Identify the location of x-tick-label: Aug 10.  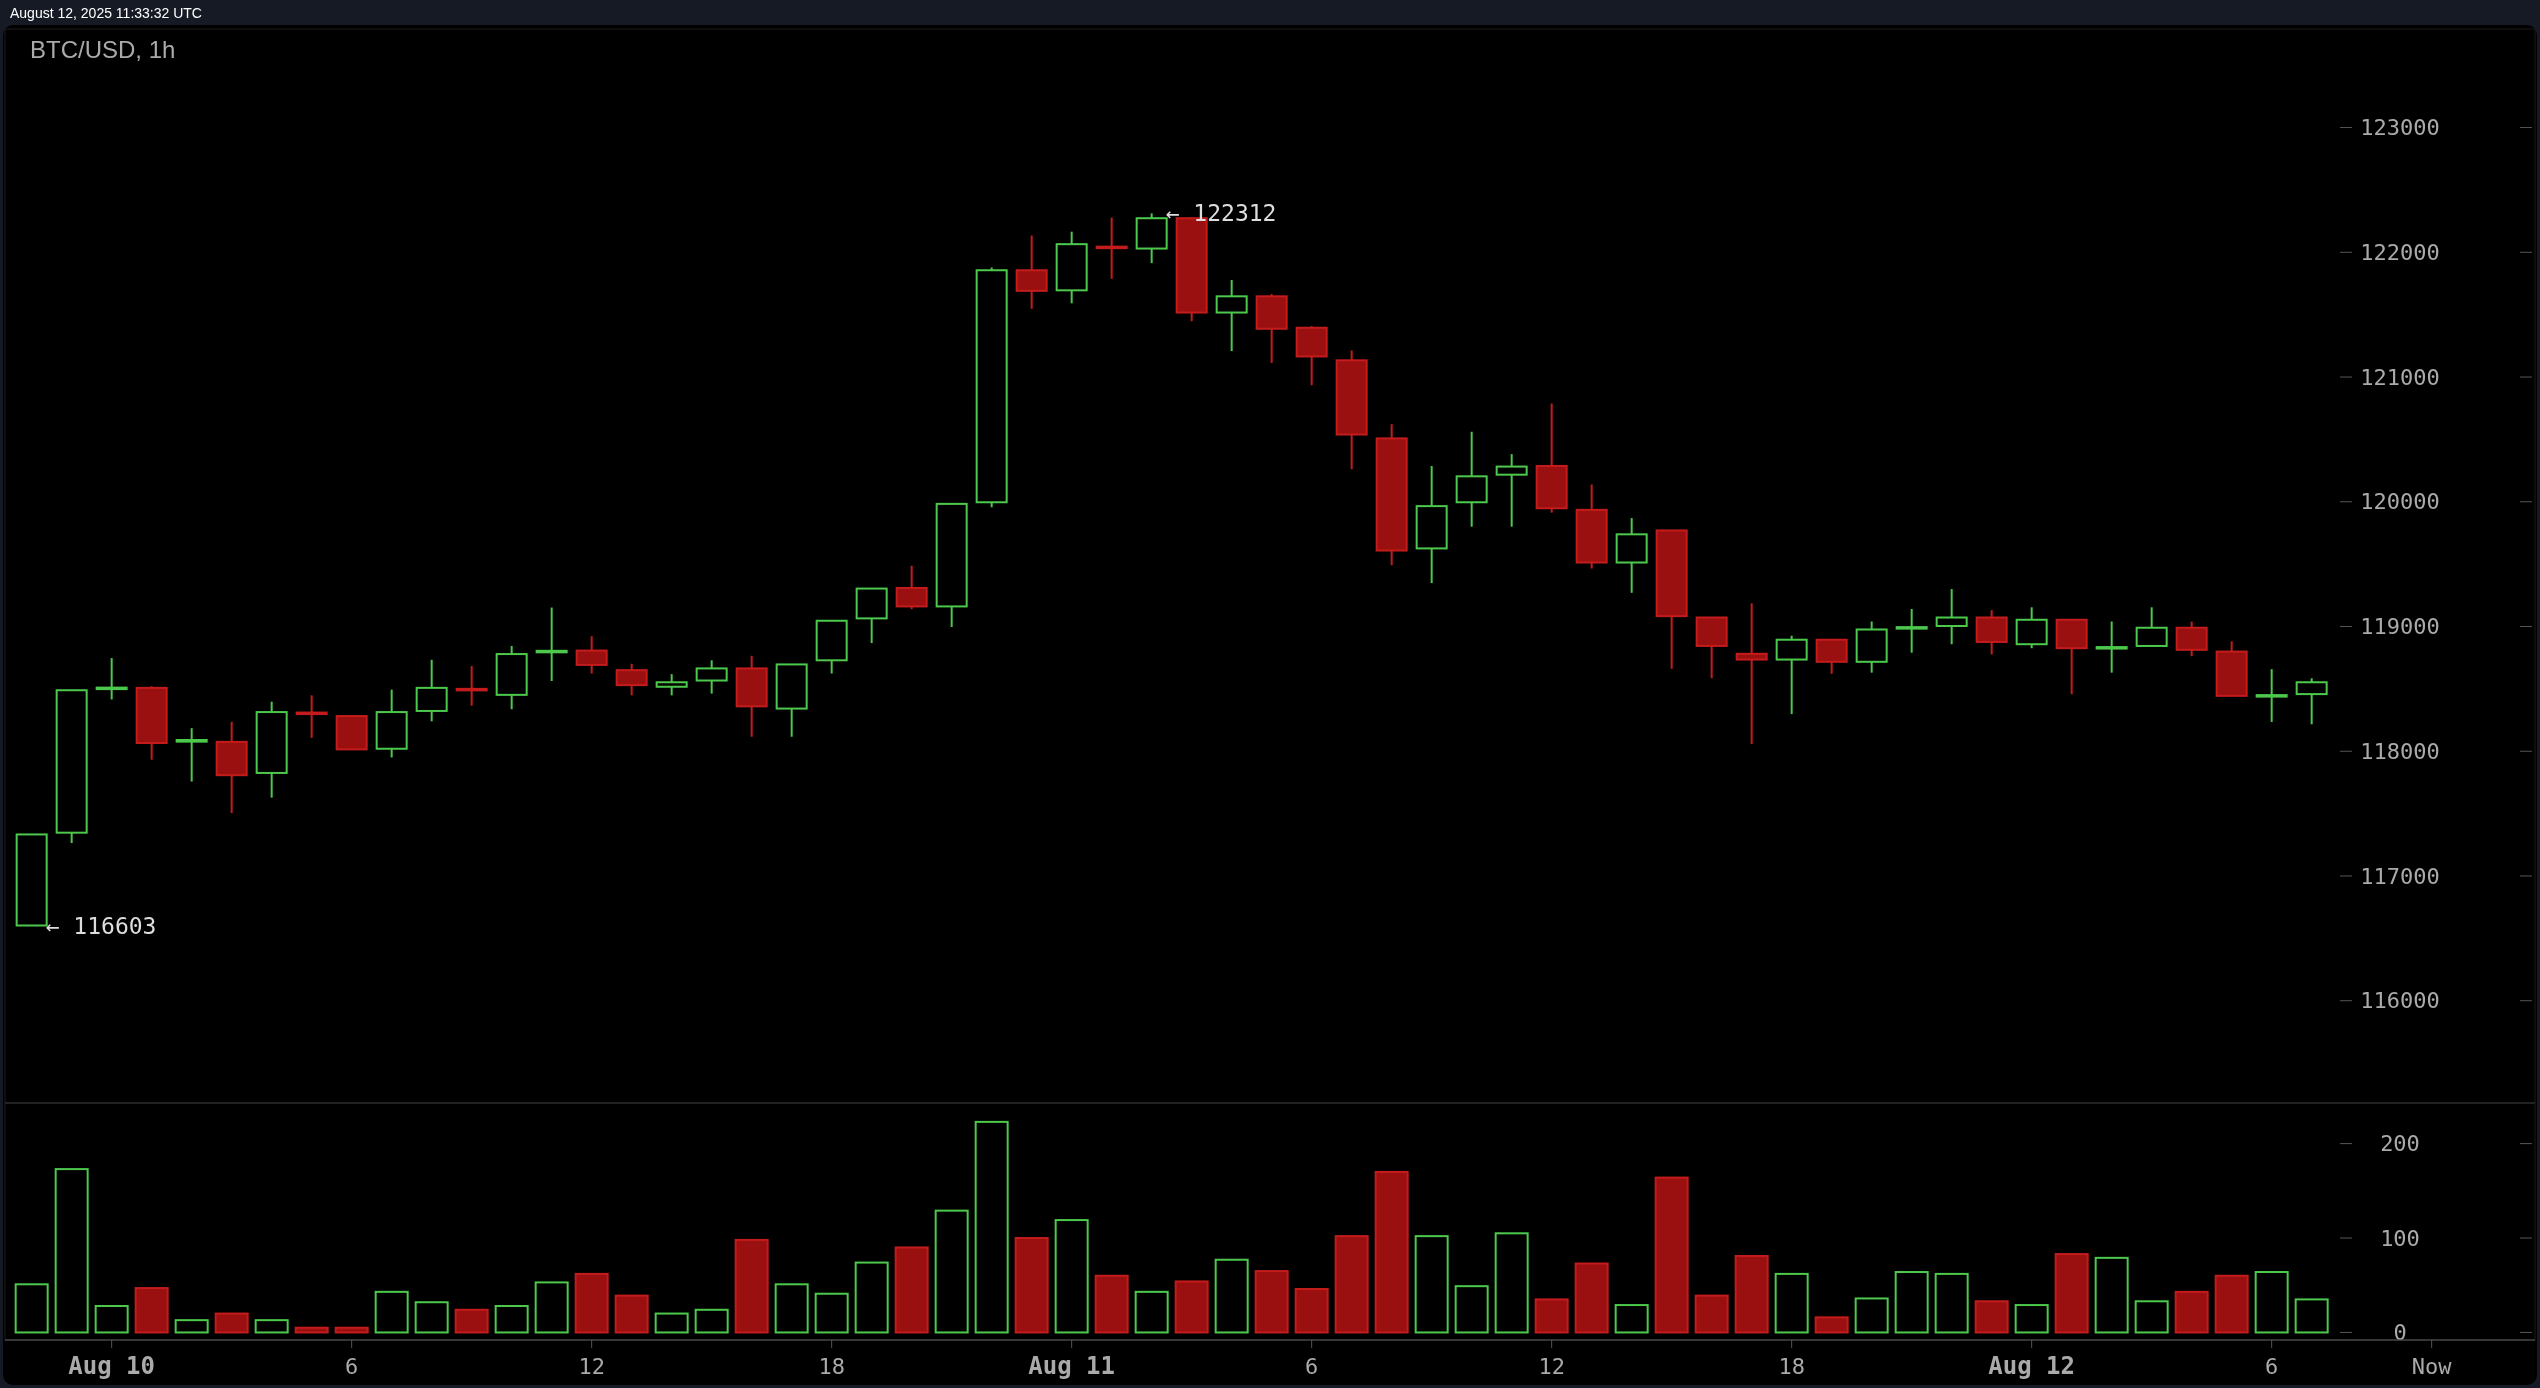
(112, 1366).